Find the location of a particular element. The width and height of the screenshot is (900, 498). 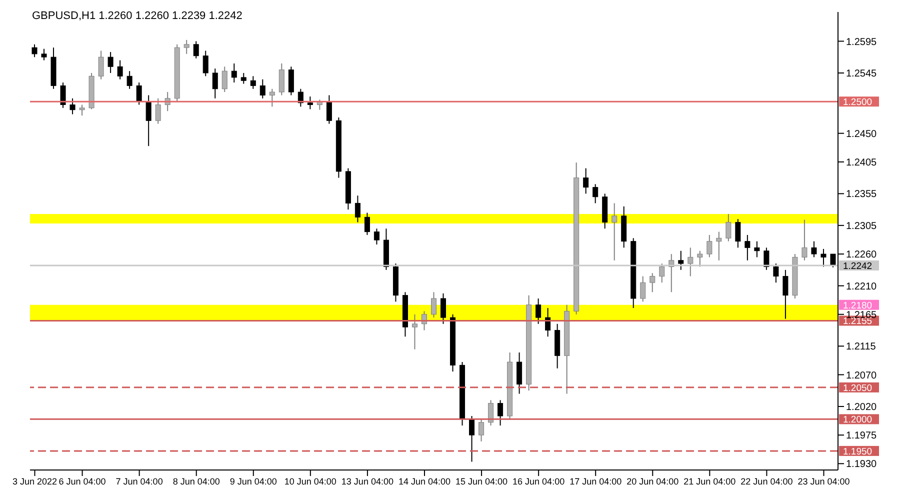

y-tick-label: 1.1975 is located at coordinates (862, 436).